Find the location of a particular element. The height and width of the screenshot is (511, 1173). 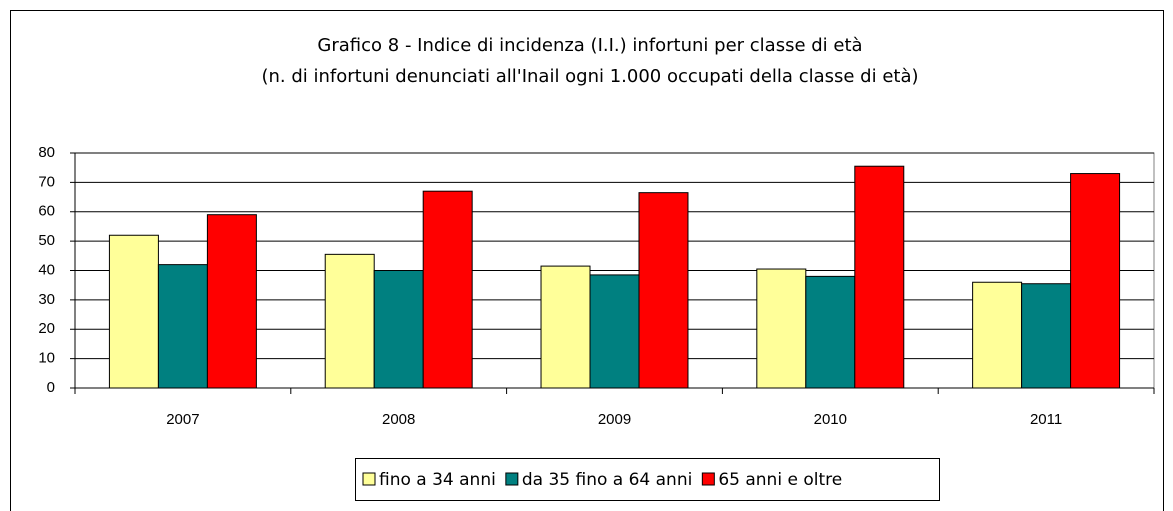

y-tick-label: 40 is located at coordinates (46, 269).